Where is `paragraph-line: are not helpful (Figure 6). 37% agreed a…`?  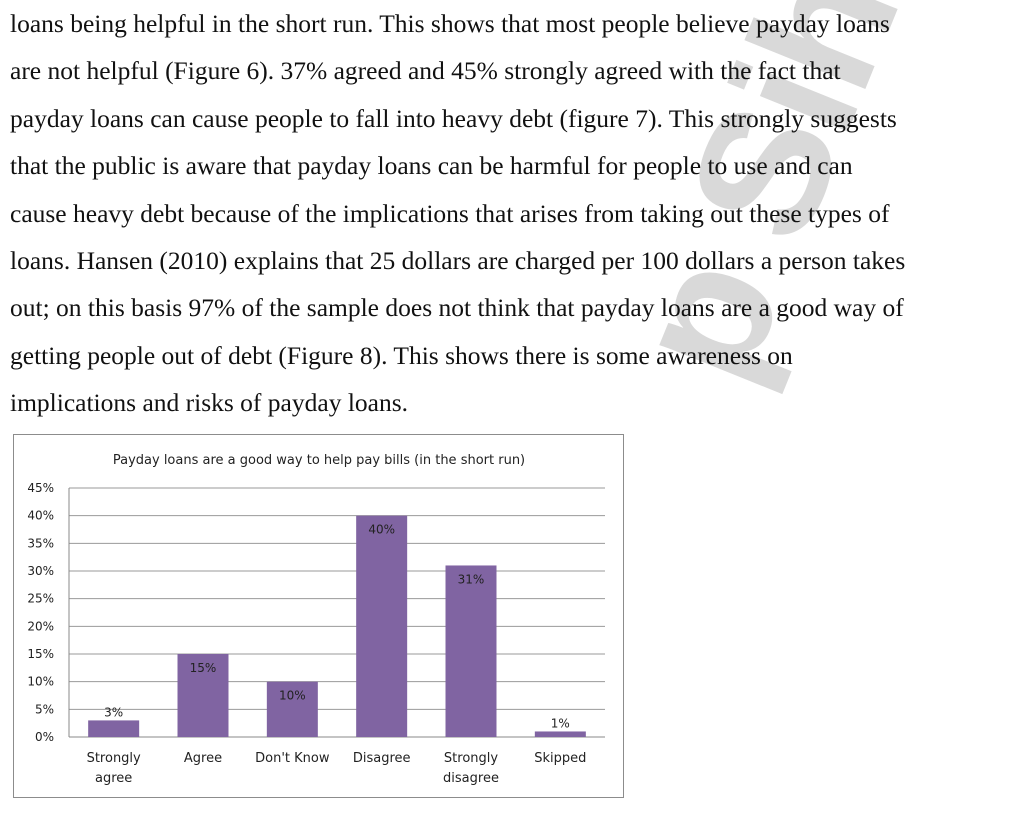 paragraph-line: are not helpful (Figure 6). 37% agreed a… is located at coordinates (425, 71).